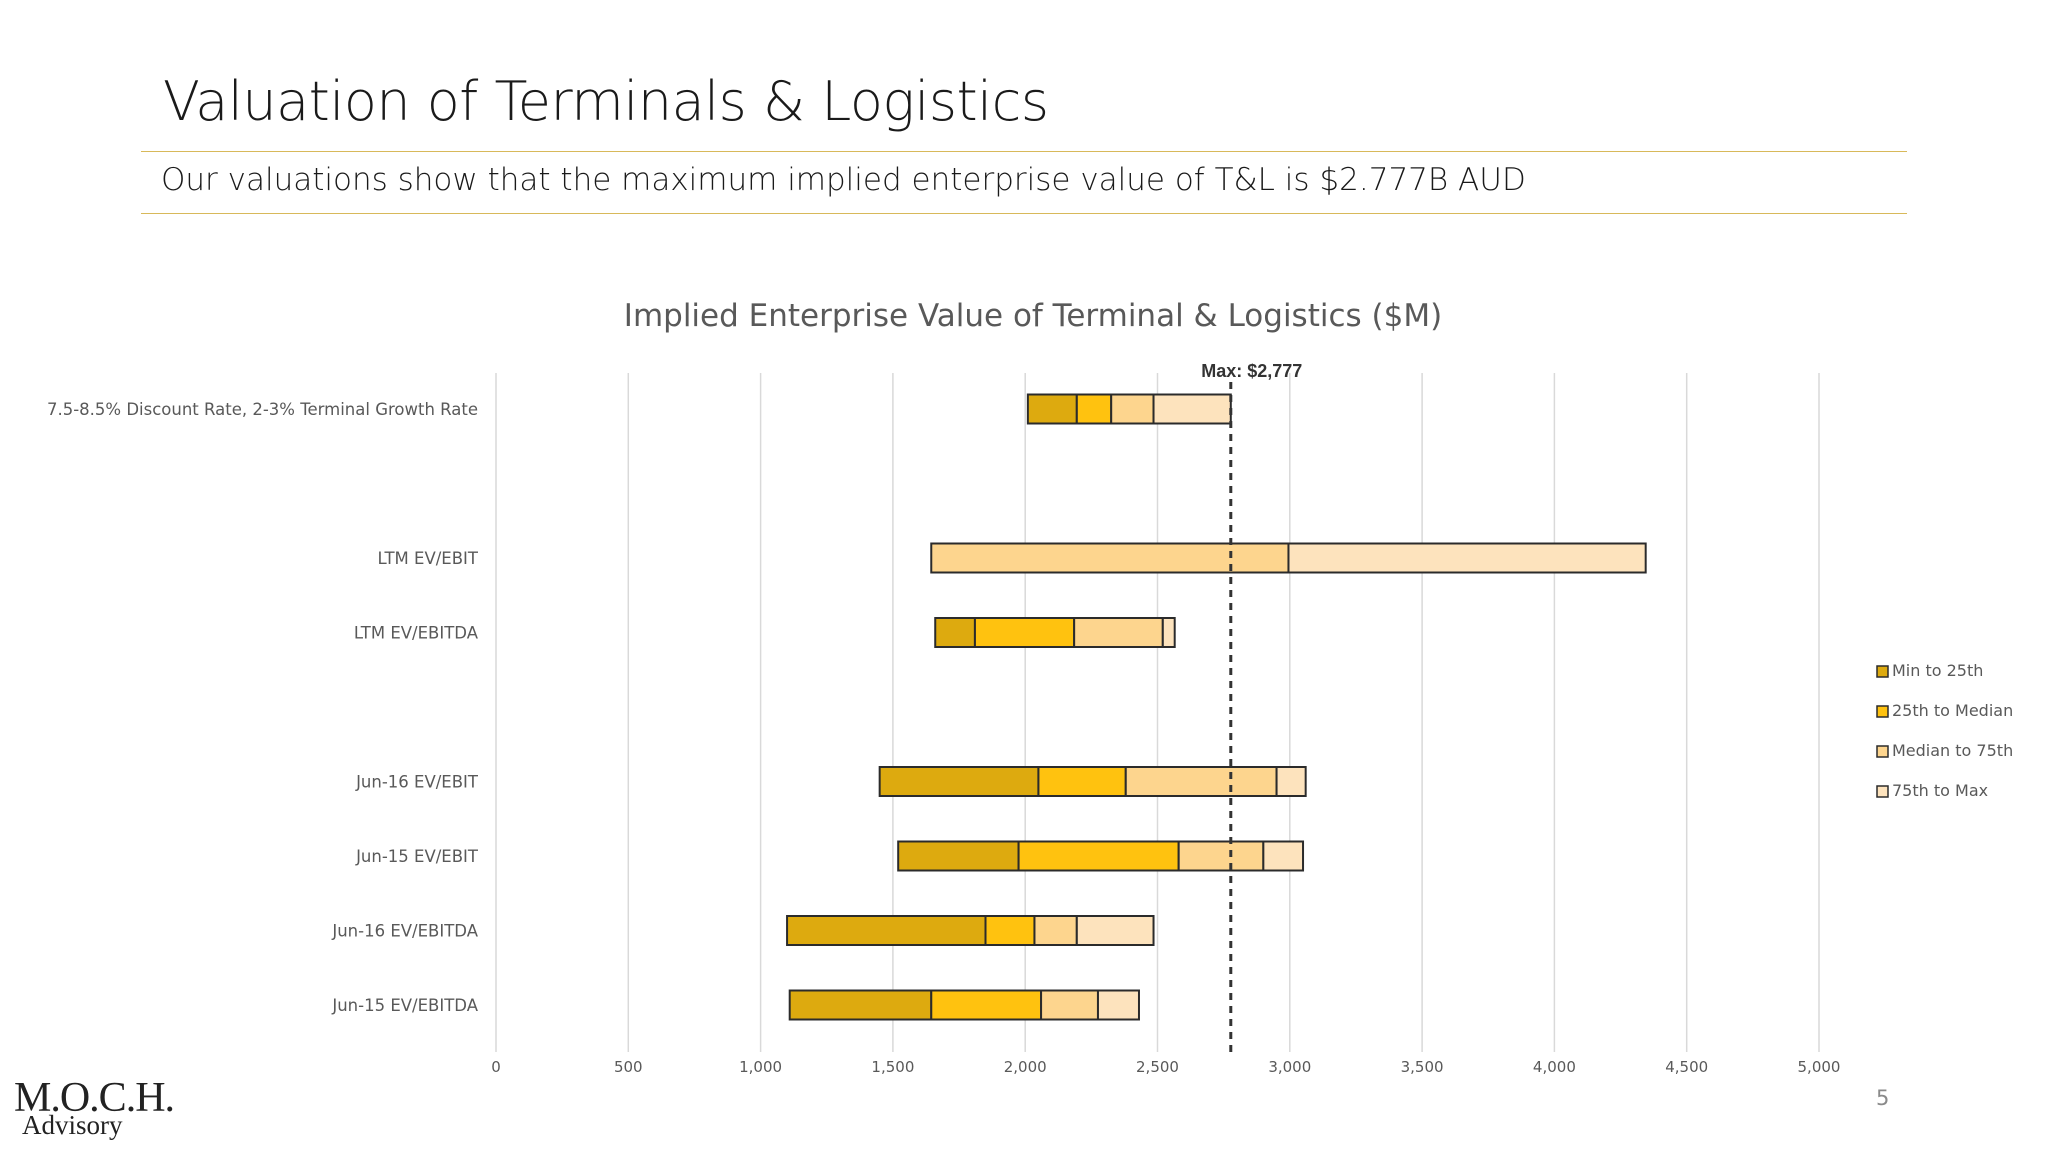 The height and width of the screenshot is (1152, 2048). What do you see at coordinates (1952, 710) in the screenshot?
I see `legend-label: 25th to Median` at bounding box center [1952, 710].